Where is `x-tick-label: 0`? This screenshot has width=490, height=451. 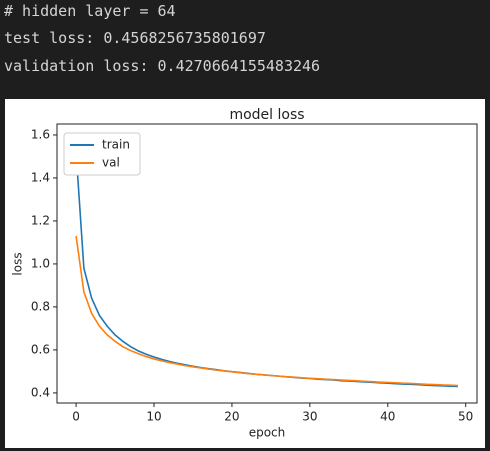
x-tick-label: 0 is located at coordinates (76, 417).